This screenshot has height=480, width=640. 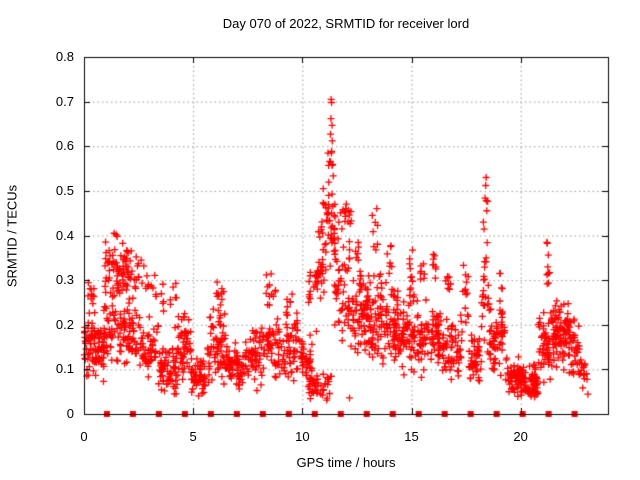 I want to click on y-tick-label: 0, so click(x=70, y=413).